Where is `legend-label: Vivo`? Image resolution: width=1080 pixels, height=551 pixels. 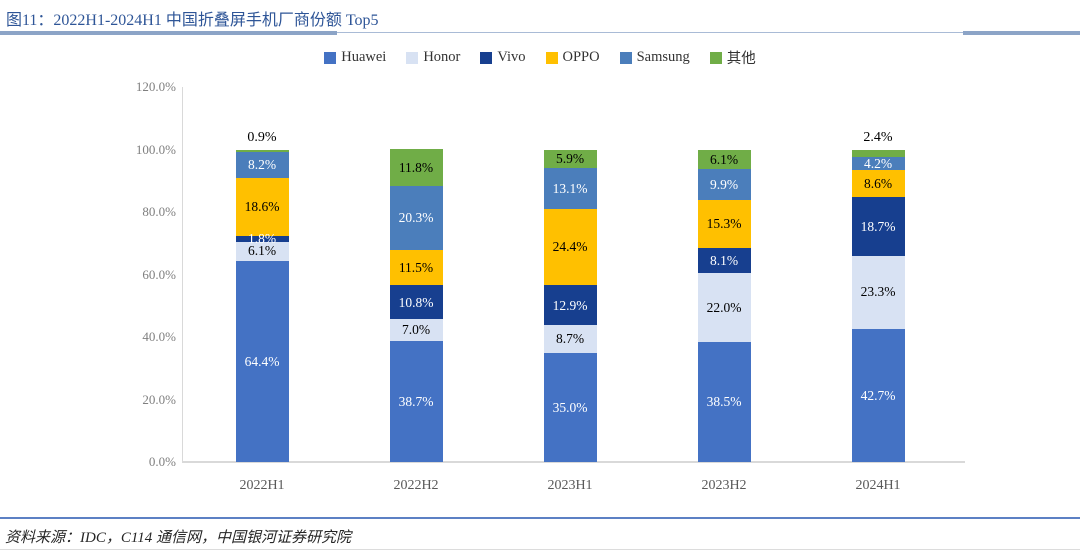
legend-label: Vivo is located at coordinates (511, 57).